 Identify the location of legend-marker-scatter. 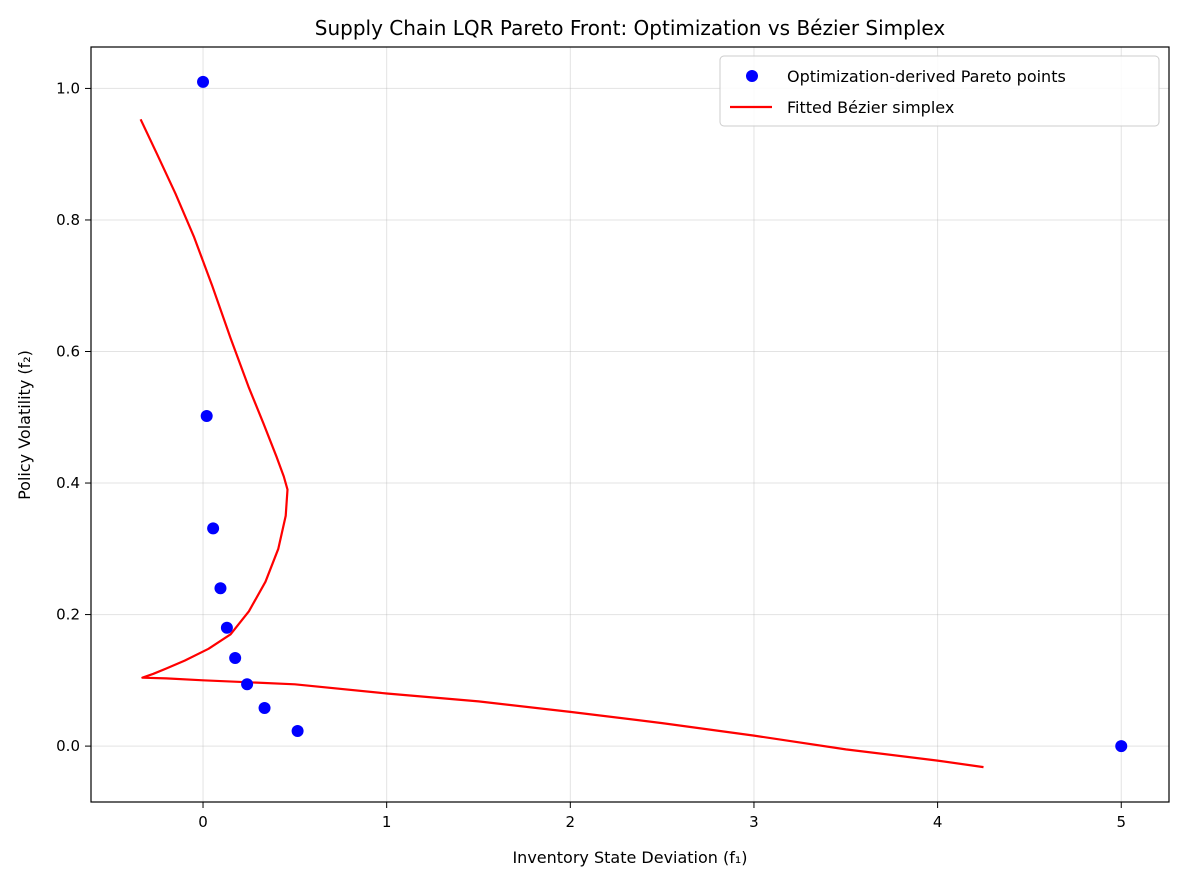
(752, 76).